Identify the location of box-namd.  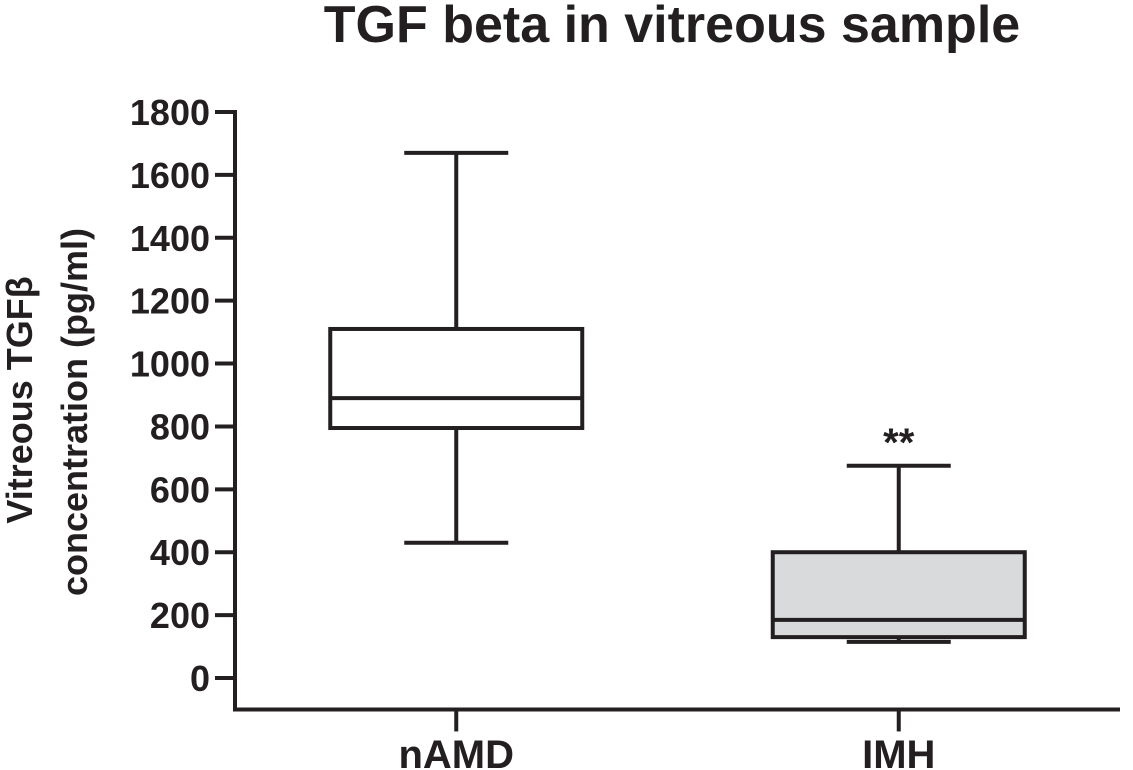
(456, 347).